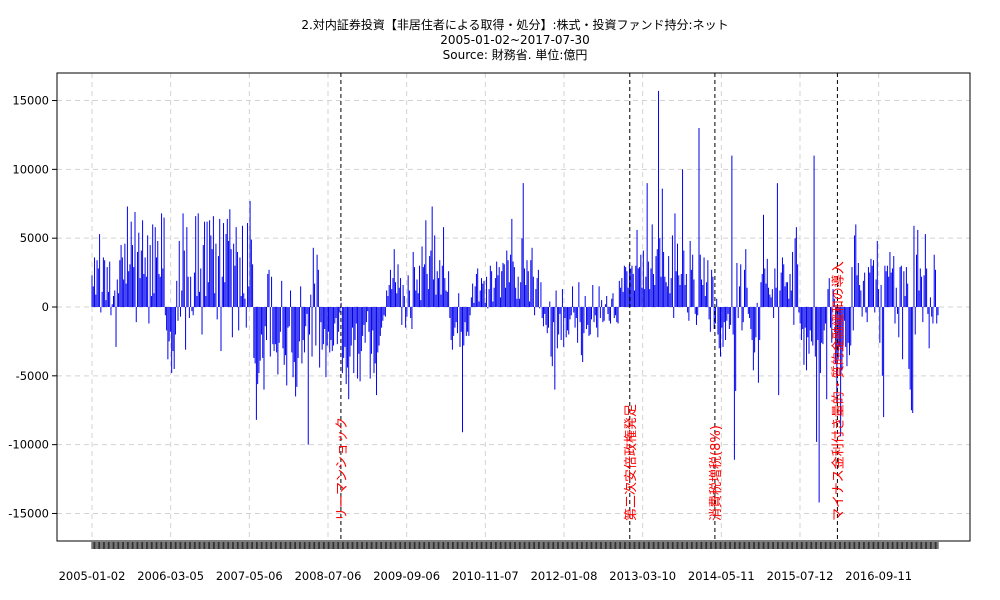 Image resolution: width=1000 pixels, height=600 pixels. What do you see at coordinates (716, 473) in the screenshot?
I see `event-label: 消費税増税(8%)` at bounding box center [716, 473].